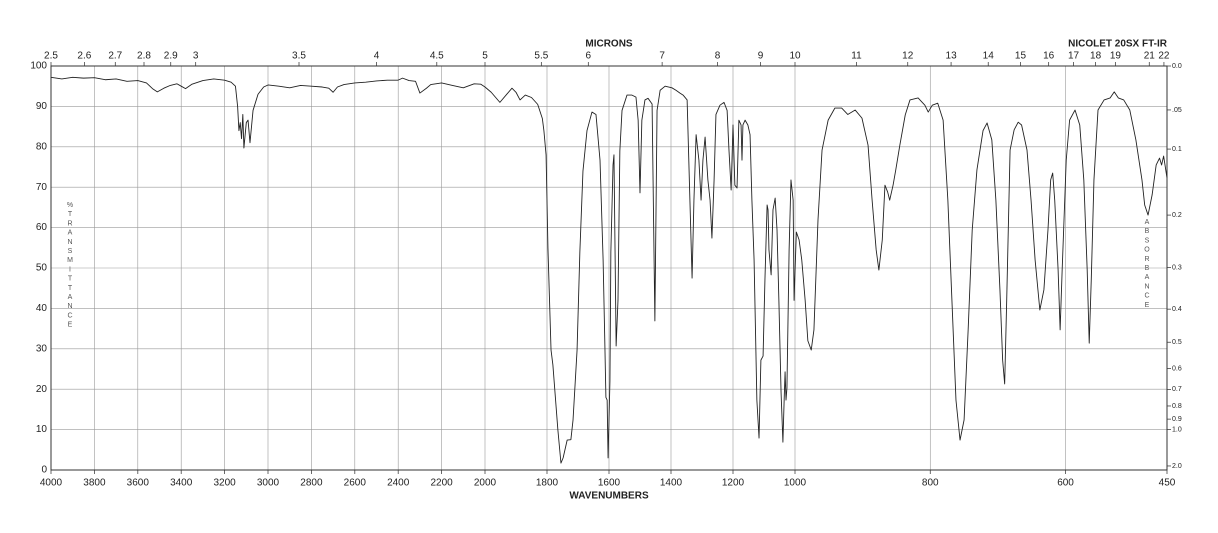  Describe the element at coordinates (437, 56) in the screenshot. I see `x2-tick-label: 4.5` at that location.